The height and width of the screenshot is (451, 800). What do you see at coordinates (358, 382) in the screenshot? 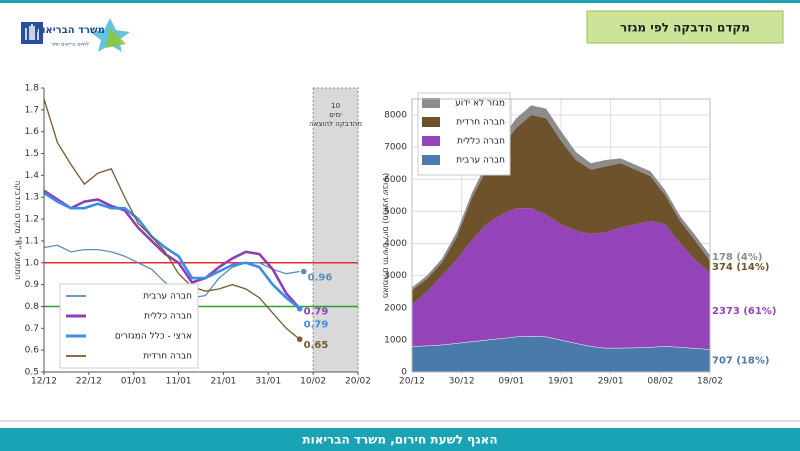
I see `x-tick-label: 20/02` at bounding box center [358, 382].